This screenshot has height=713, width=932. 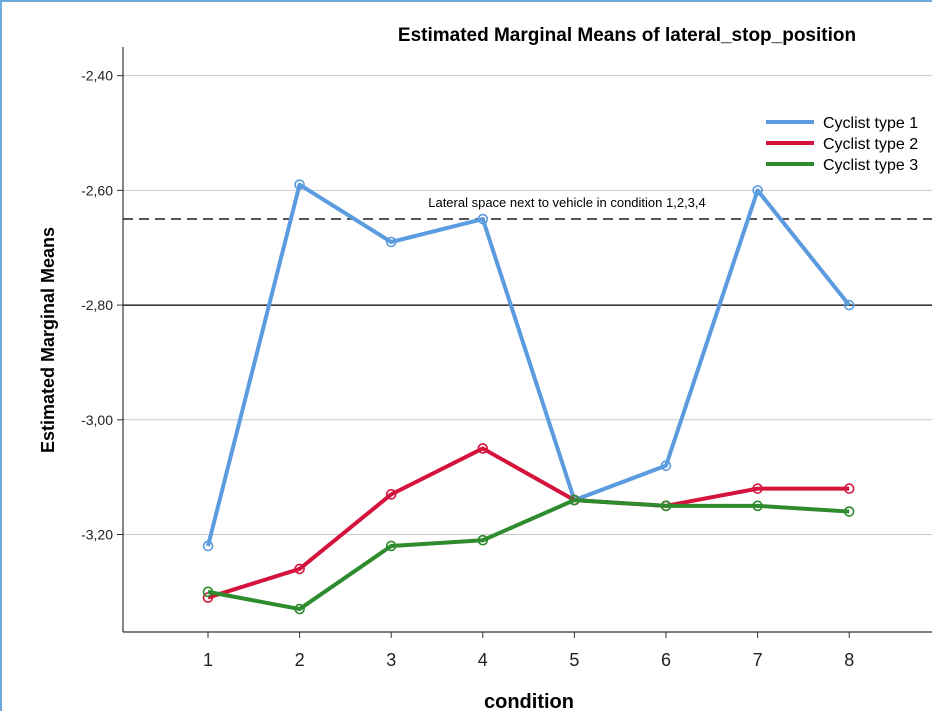 I want to click on y-tick-label: -2,40, so click(x=97, y=76).